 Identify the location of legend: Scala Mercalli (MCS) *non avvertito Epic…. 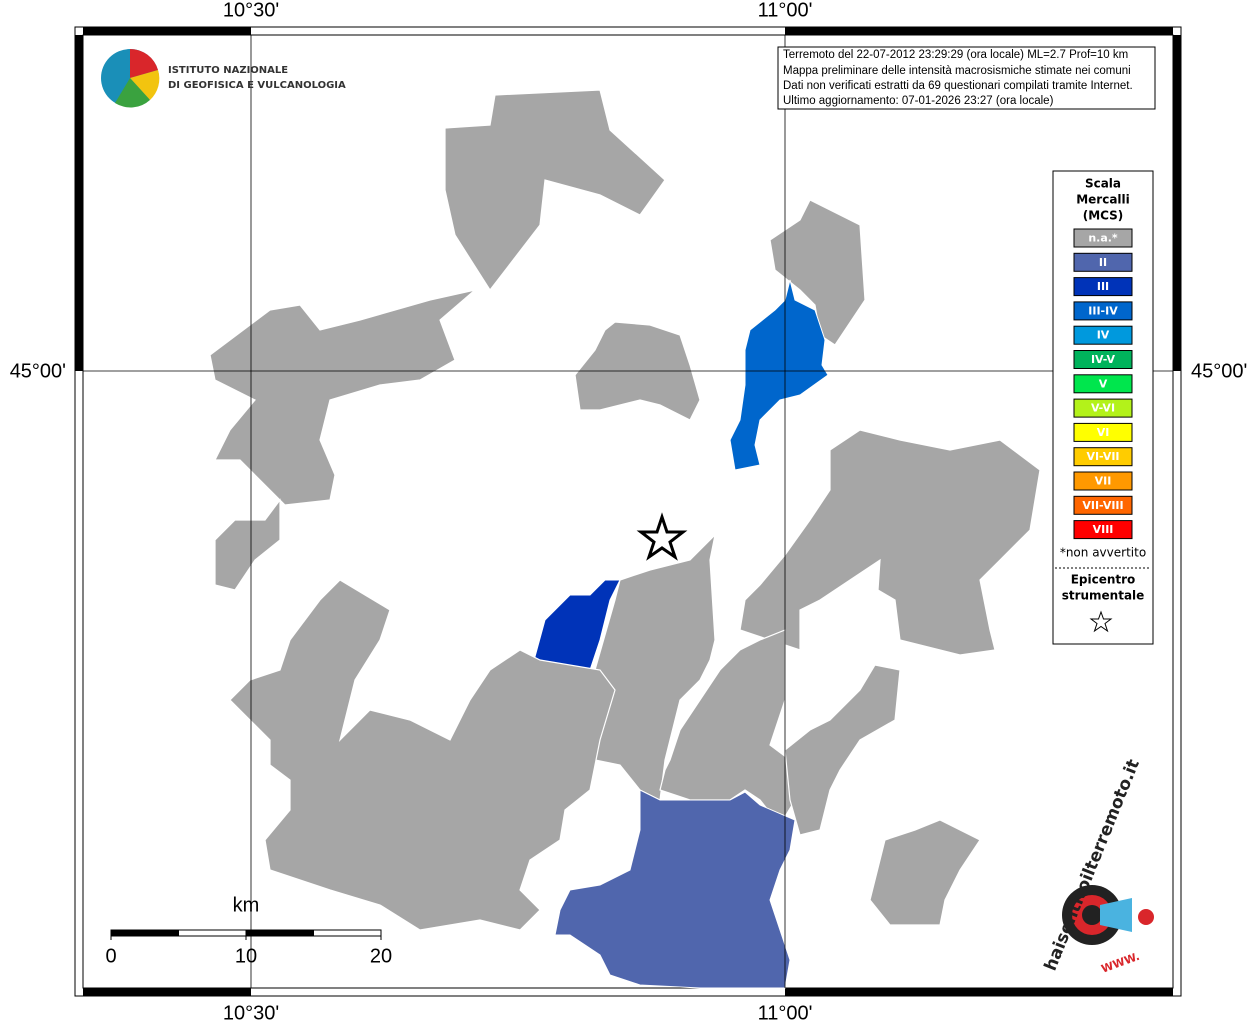
(1103, 407).